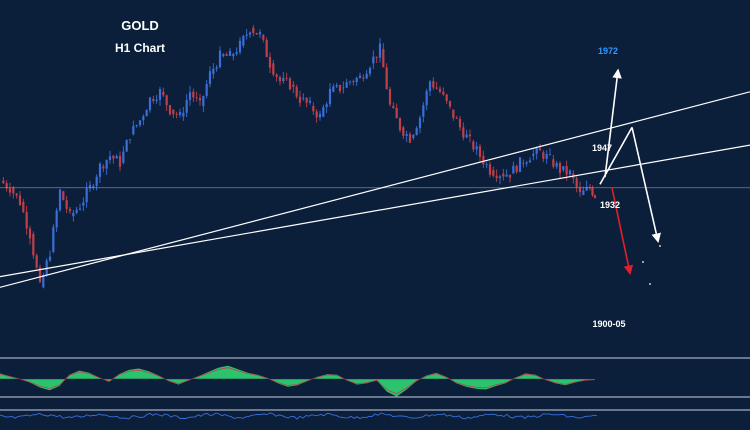 This screenshot has width=750, height=430. Describe the element at coordinates (608, 324) in the screenshot. I see `target-label-1900-05: 1900-05` at that location.